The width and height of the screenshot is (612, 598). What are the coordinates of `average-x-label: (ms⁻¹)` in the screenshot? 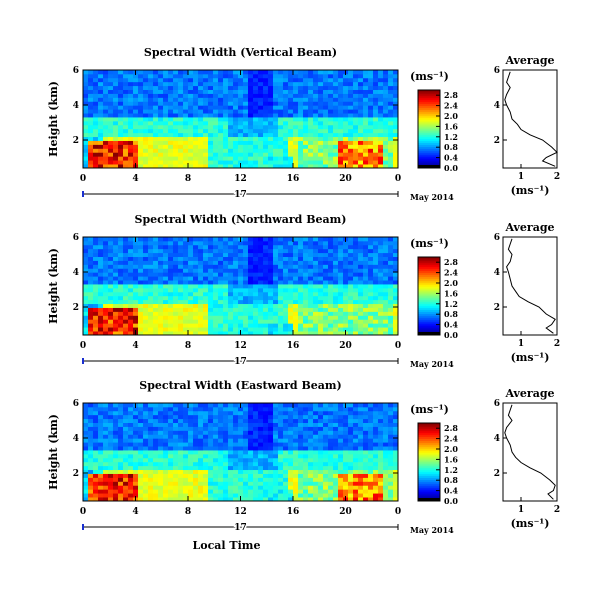 It's located at (530, 190).